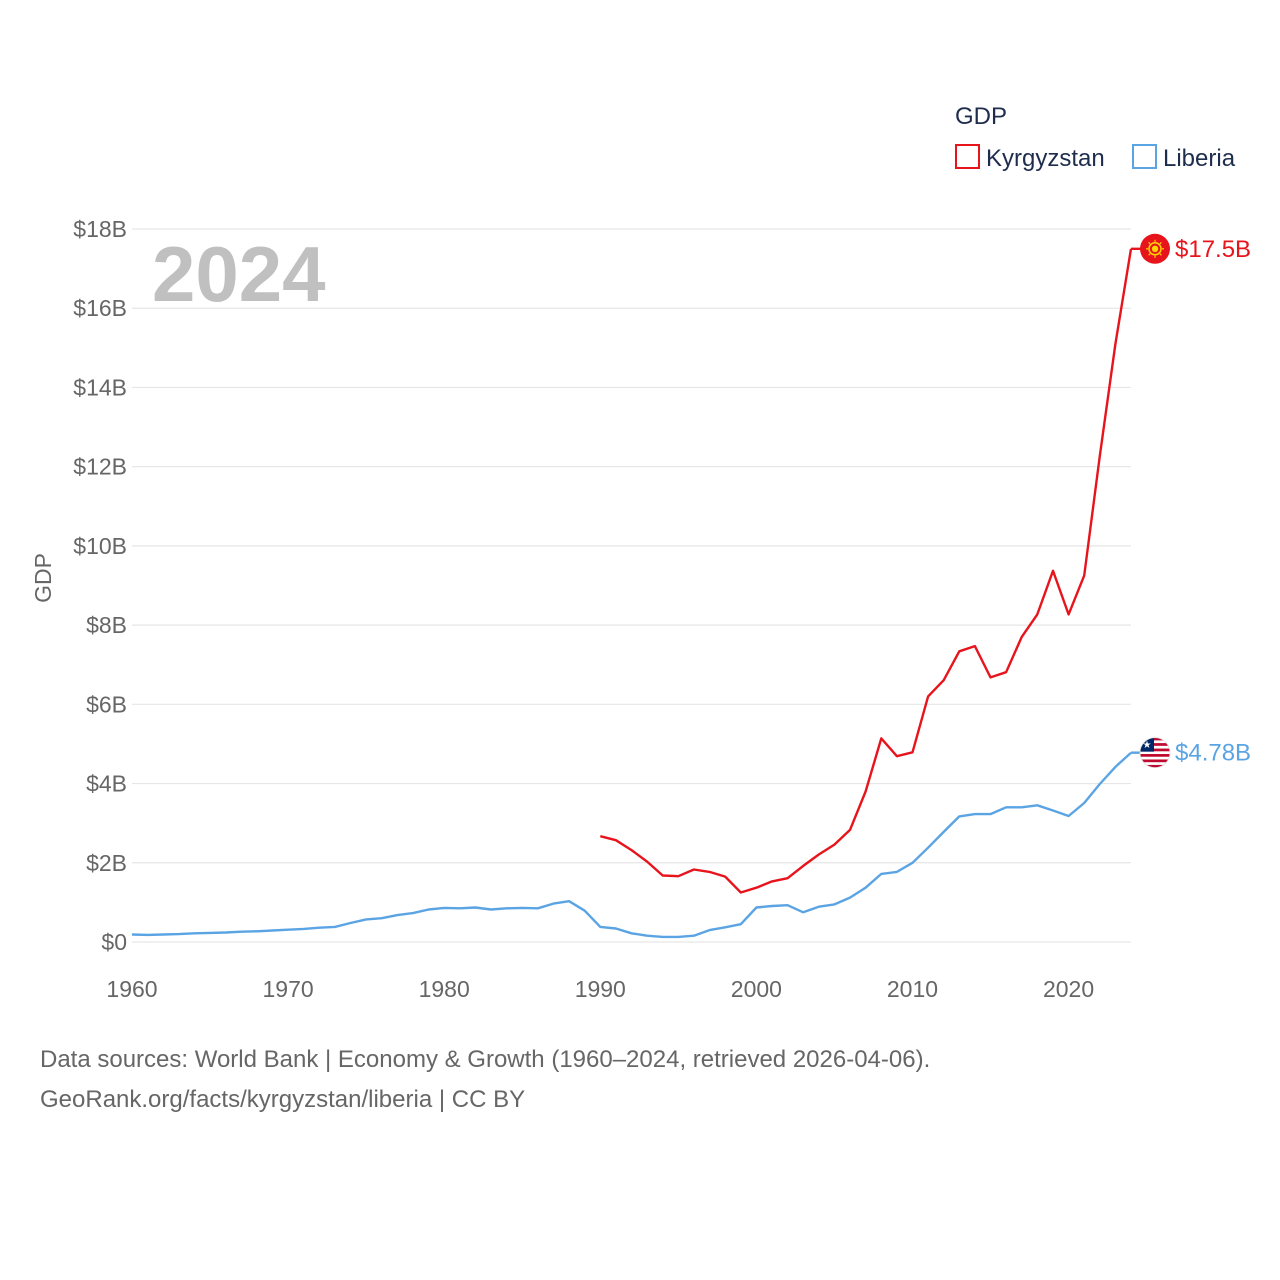  What do you see at coordinates (106, 863) in the screenshot?
I see `y-tick-label: $2B` at bounding box center [106, 863].